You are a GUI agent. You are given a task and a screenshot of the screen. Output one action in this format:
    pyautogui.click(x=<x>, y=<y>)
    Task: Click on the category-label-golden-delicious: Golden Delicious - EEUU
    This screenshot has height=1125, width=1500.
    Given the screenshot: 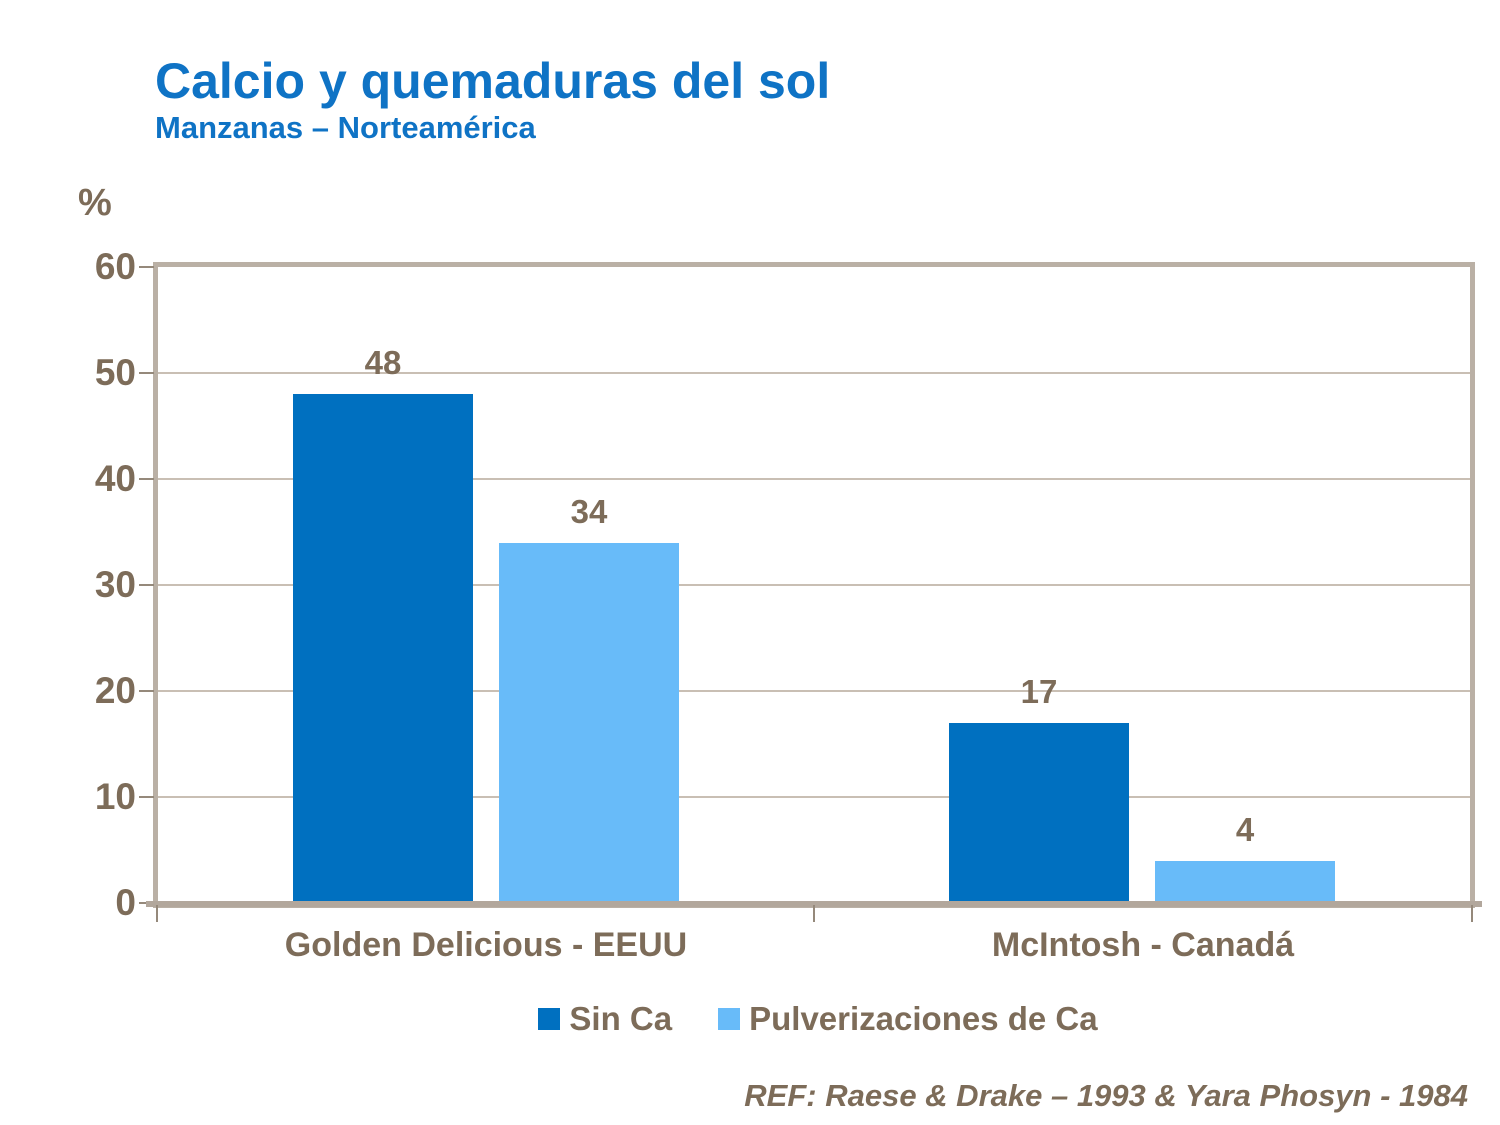 What is the action you would take?
    pyautogui.click(x=486, y=945)
    